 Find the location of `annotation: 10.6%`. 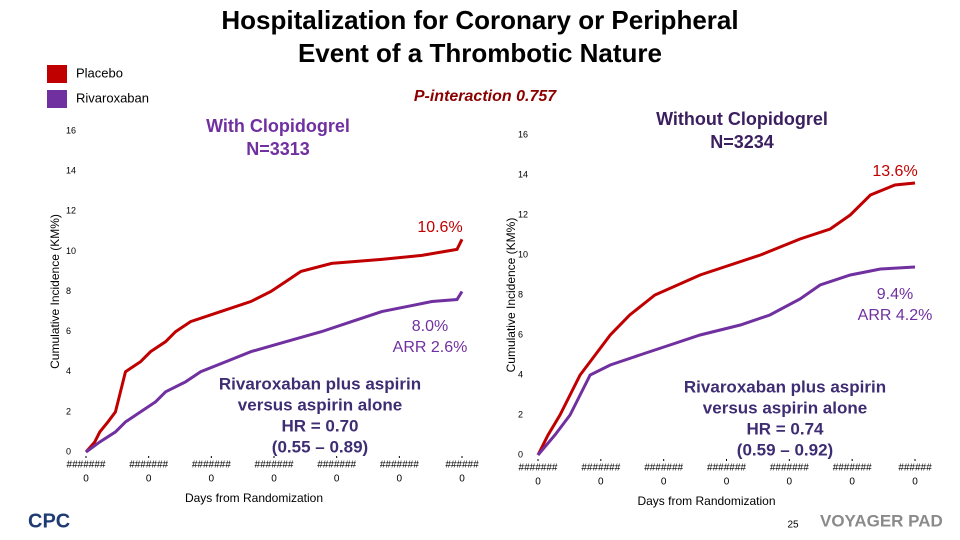

annotation: 10.6% is located at coordinates (439, 227).